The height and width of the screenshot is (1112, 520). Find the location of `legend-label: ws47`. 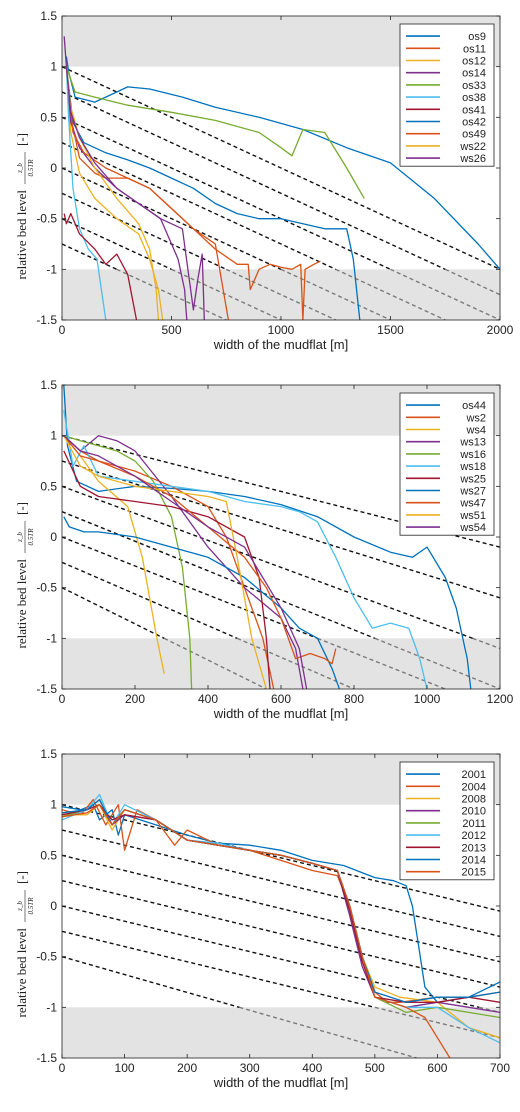

legend-label: ws47 is located at coordinates (472, 504).